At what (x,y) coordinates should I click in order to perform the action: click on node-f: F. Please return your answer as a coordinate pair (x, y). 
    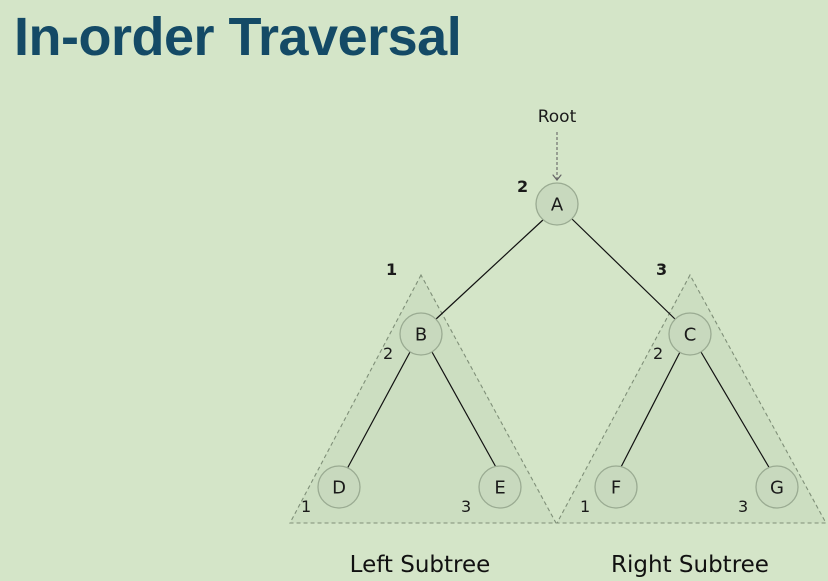
    Looking at the image, I should click on (616, 487).